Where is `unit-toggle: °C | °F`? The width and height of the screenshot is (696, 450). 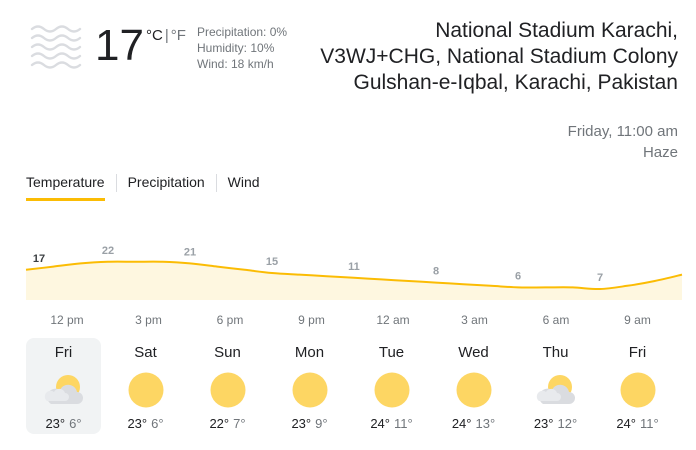
unit-toggle: °C | °F is located at coordinates (166, 35).